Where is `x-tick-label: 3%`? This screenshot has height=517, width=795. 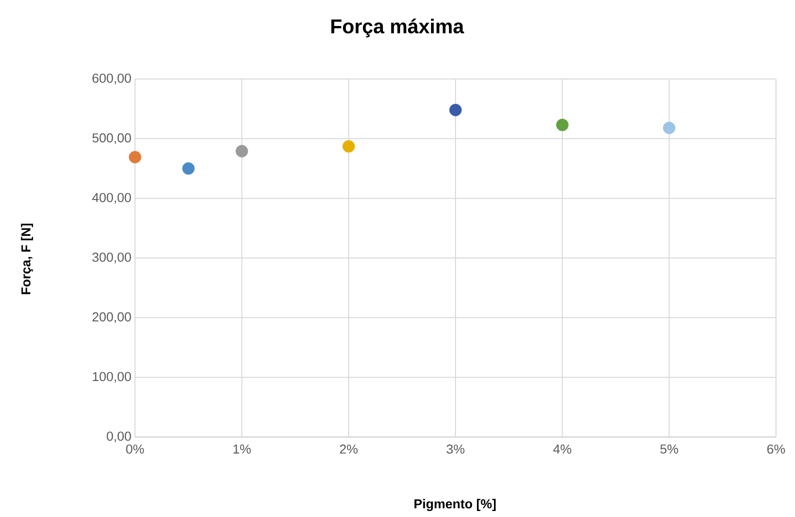
x-tick-label: 3% is located at coordinates (455, 449).